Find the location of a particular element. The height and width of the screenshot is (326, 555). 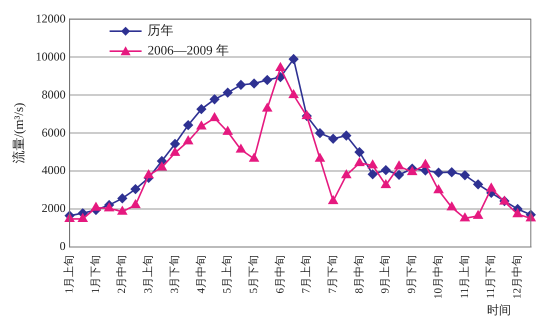

x-tick-label: 11月下旬 is located at coordinates (491, 277).